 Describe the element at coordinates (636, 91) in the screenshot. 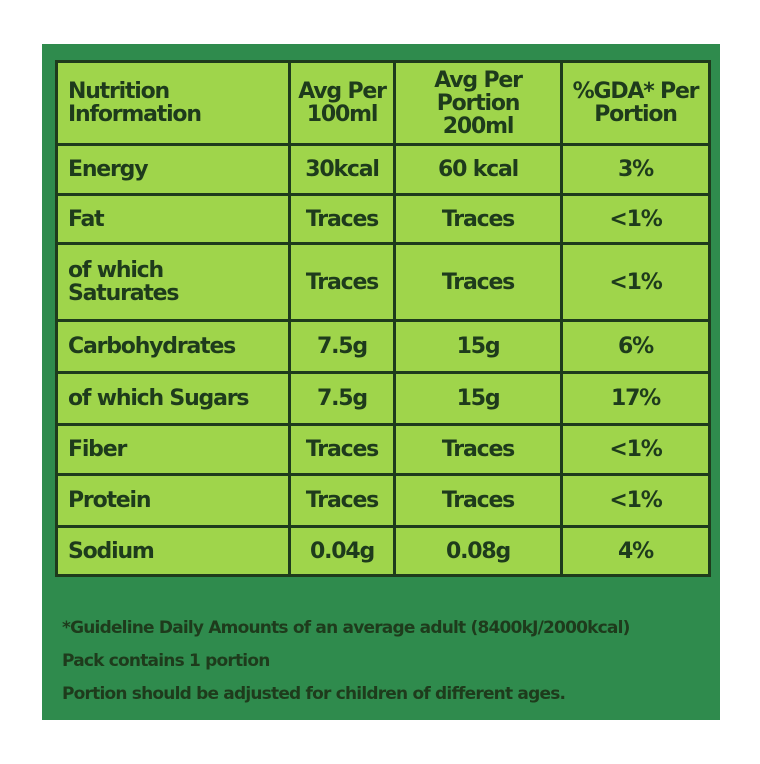

I see `cell-text: %GDA* Per` at that location.